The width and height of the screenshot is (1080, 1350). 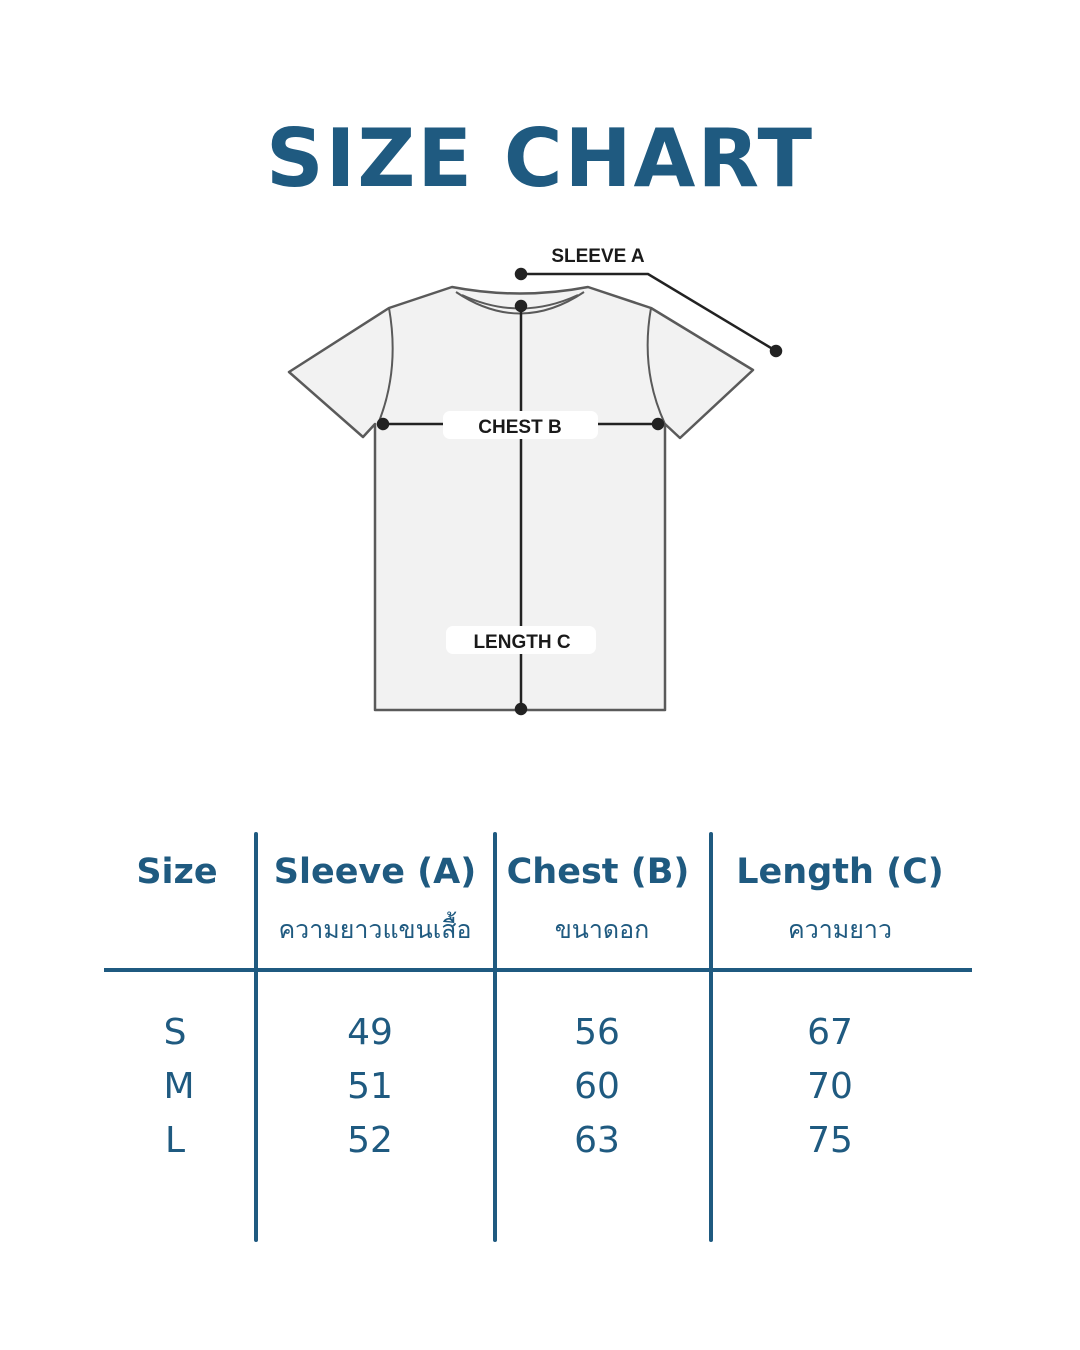 I want to click on length-label: LENGTH C, so click(x=521, y=642).